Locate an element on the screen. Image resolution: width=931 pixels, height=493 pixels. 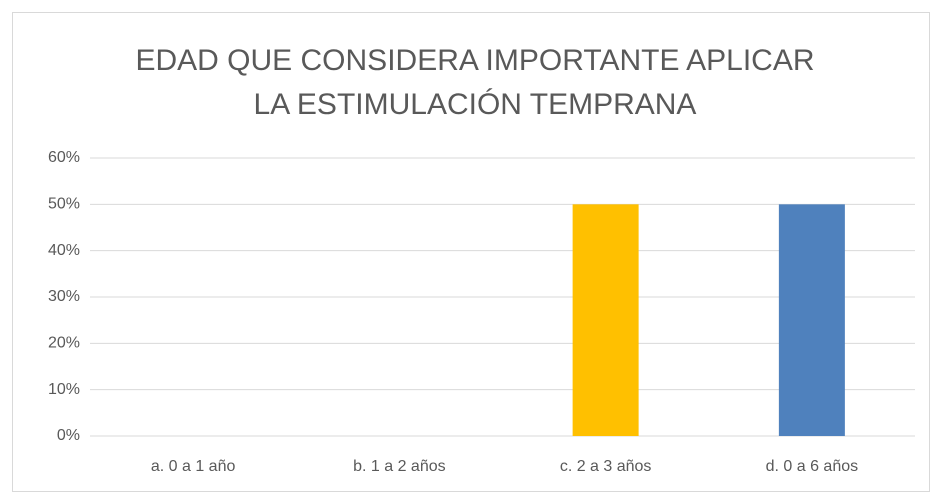
x-tick-label: b. 1 a 2 años is located at coordinates (399, 466).